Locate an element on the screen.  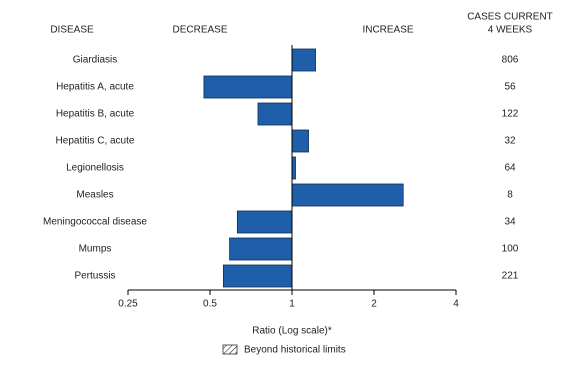
case-count: 221 is located at coordinates (510, 276).